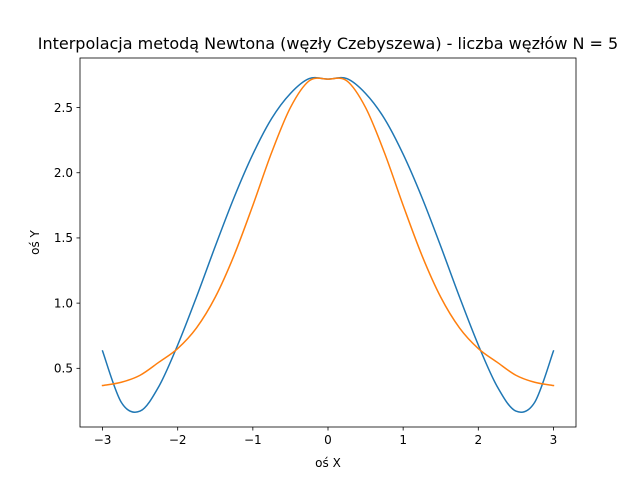 The height and width of the screenshot is (480, 640). I want to click on y-axis: 0.5 1.0 1.5 2.0 2.5, so click(67, 238).